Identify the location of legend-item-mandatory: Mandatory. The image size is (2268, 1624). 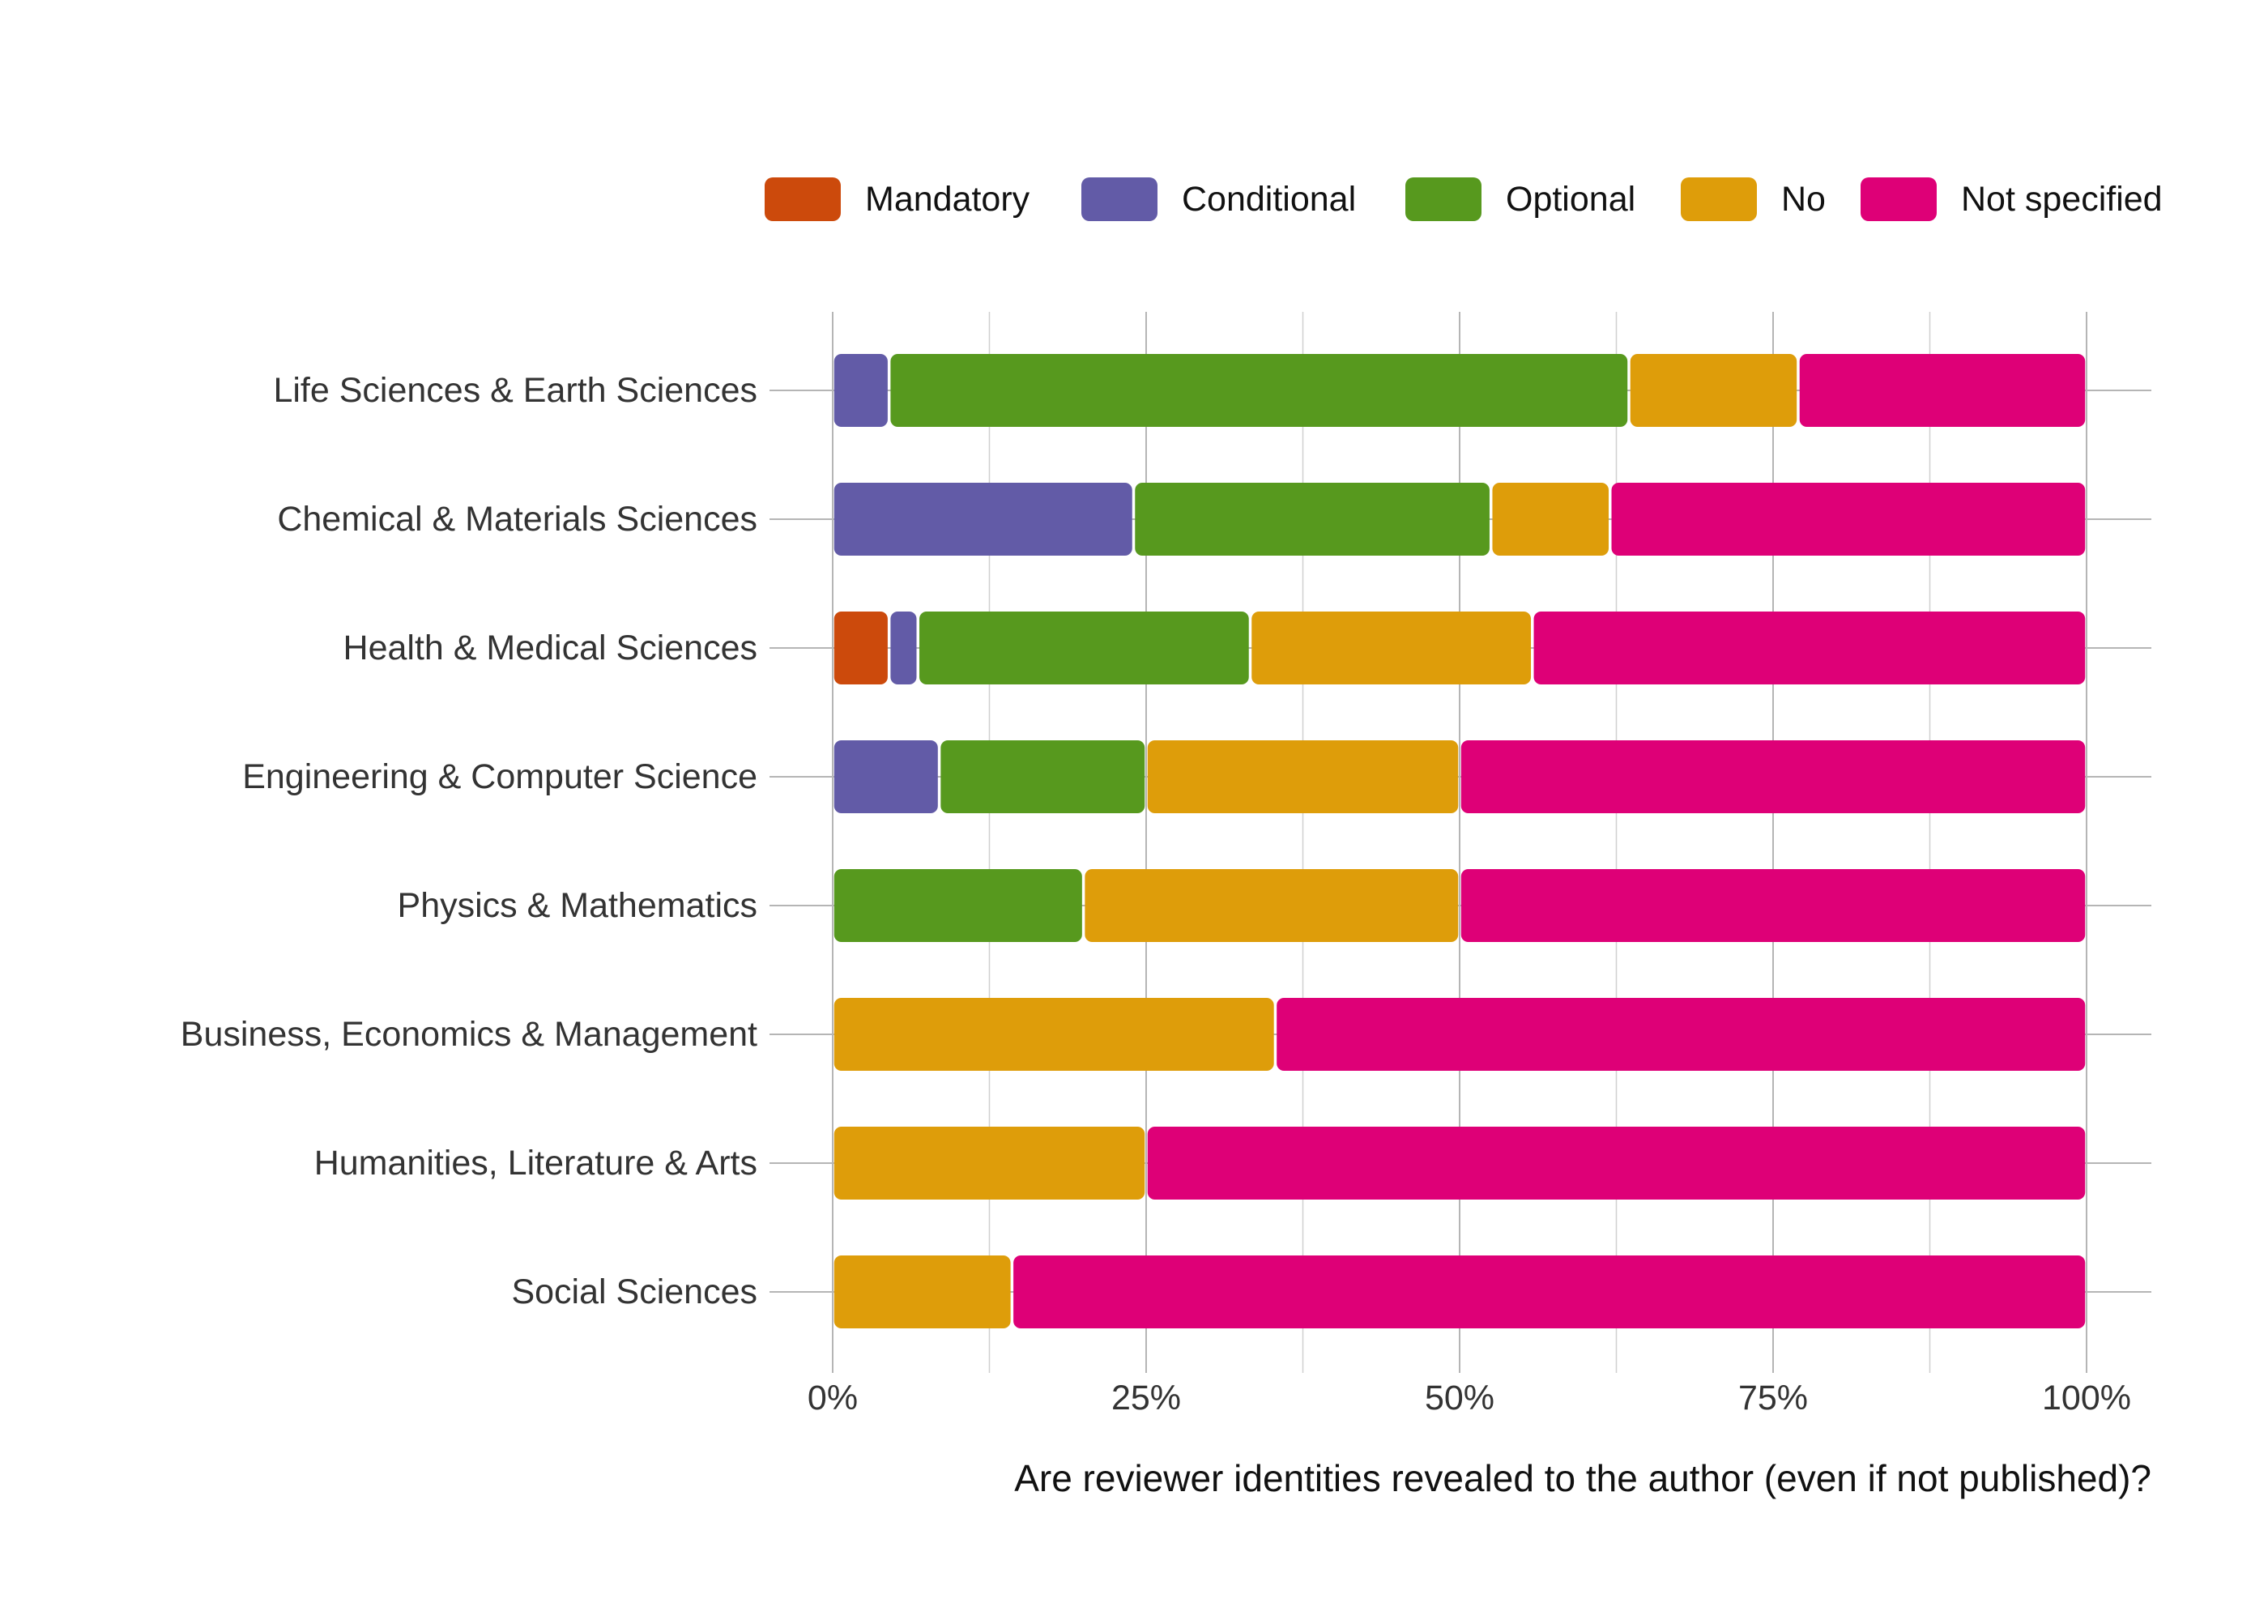
(898, 199).